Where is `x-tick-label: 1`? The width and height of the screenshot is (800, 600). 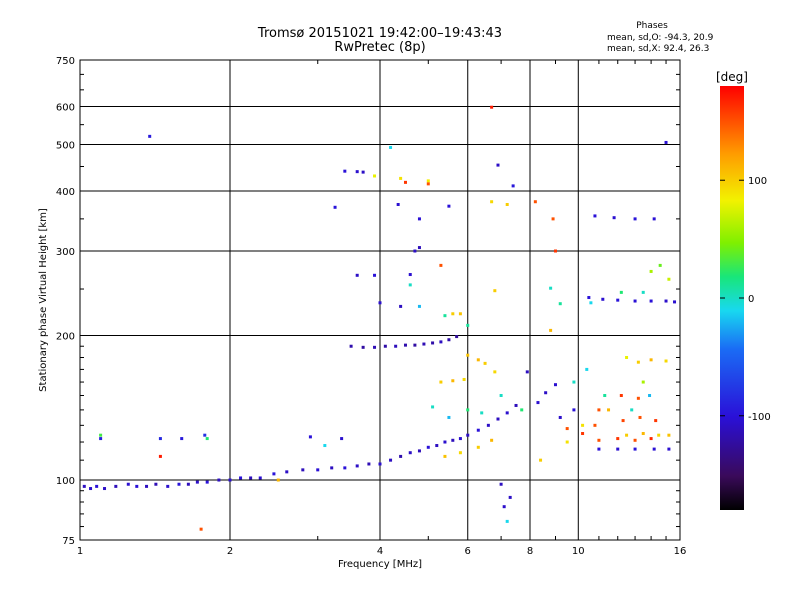
x-tick-label: 1 is located at coordinates (80, 551).